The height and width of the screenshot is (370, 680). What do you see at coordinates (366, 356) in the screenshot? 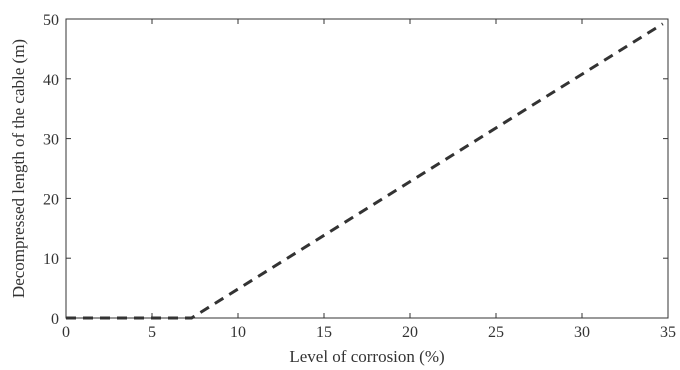
I see `x-axis-label: Level of corrosion (%)` at bounding box center [366, 356].